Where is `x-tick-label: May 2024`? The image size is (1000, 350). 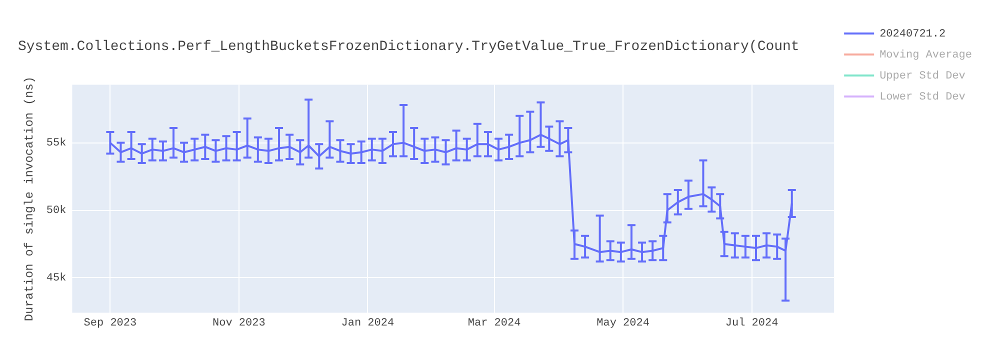
x-tick-label: May 2024 is located at coordinates (623, 323).